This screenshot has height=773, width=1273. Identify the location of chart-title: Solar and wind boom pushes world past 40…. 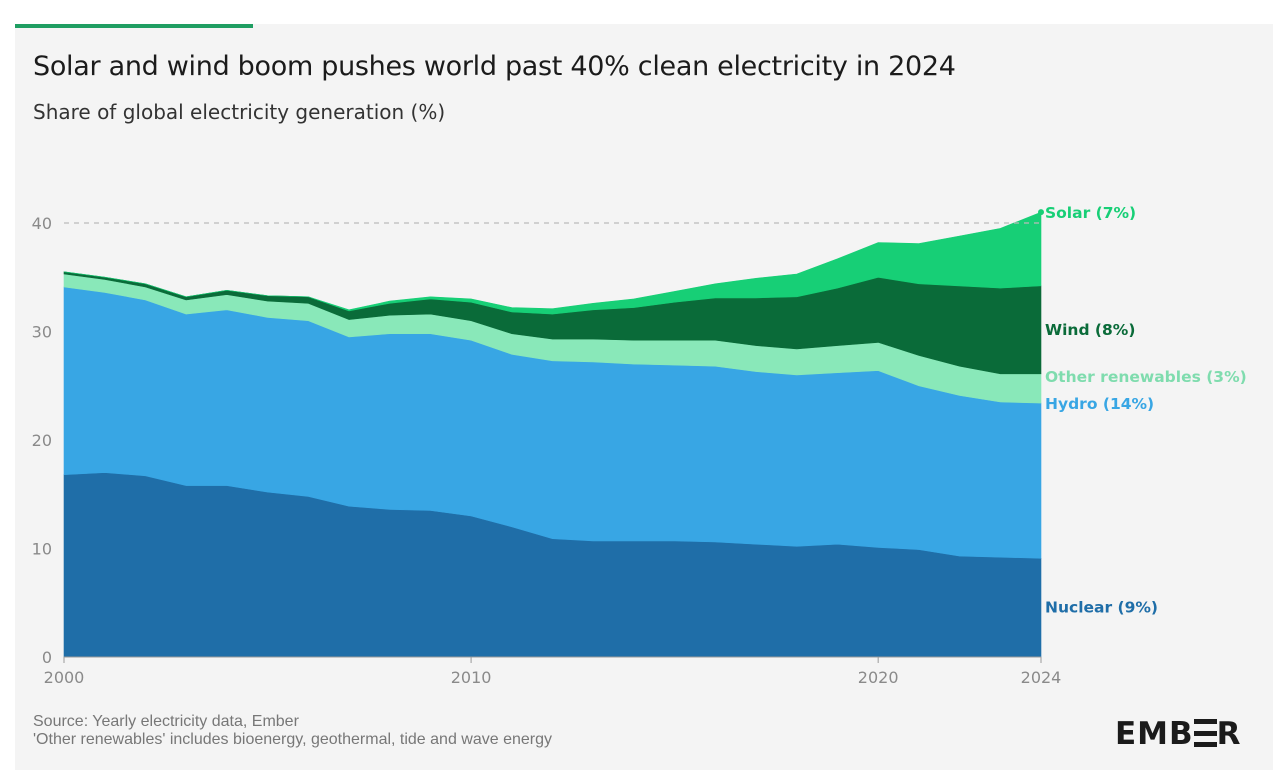
(494, 66).